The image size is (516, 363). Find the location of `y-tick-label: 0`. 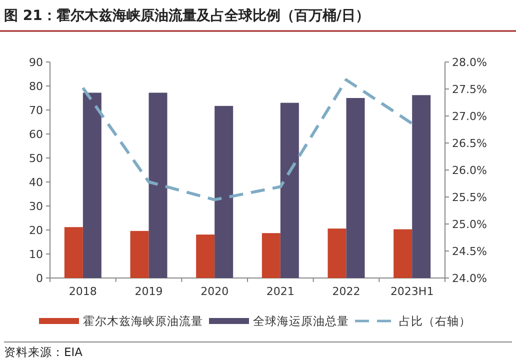

y-tick-label: 0 is located at coordinates (39, 278).